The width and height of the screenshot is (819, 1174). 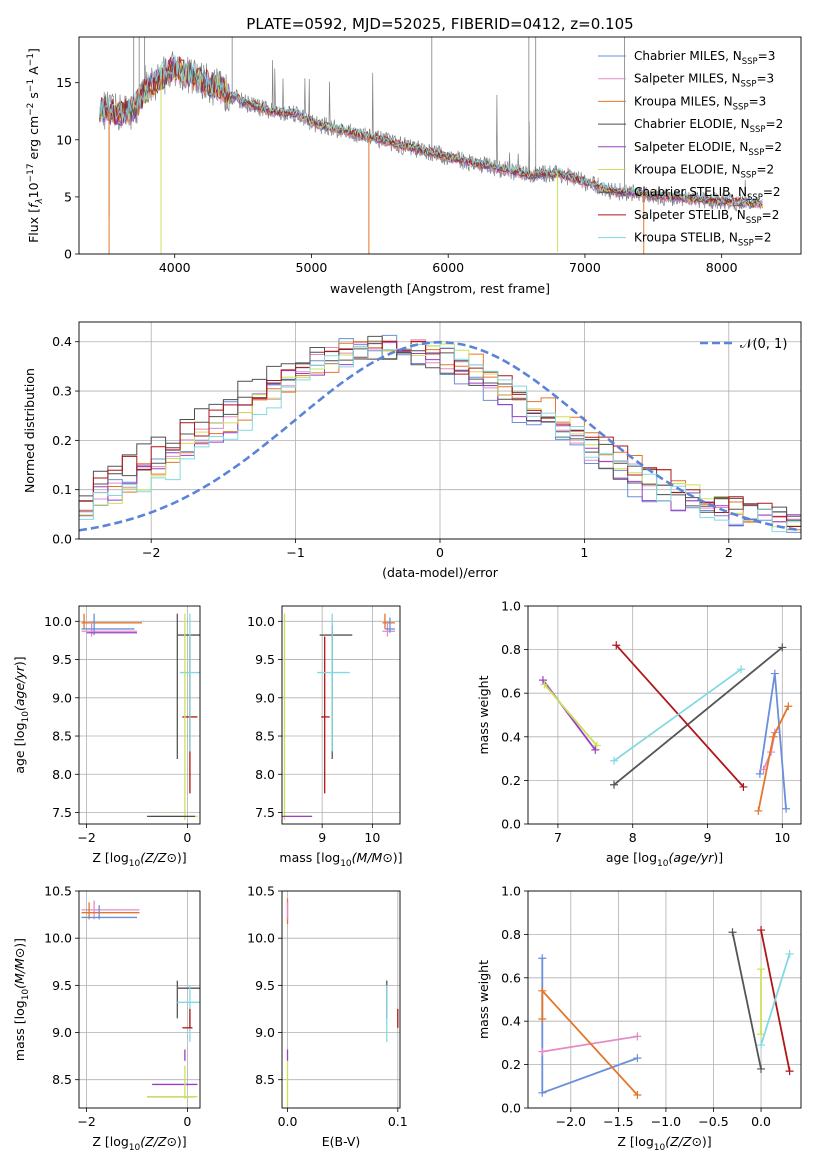 I want to click on tick-label-y: 8.5, so click(x=265, y=736).